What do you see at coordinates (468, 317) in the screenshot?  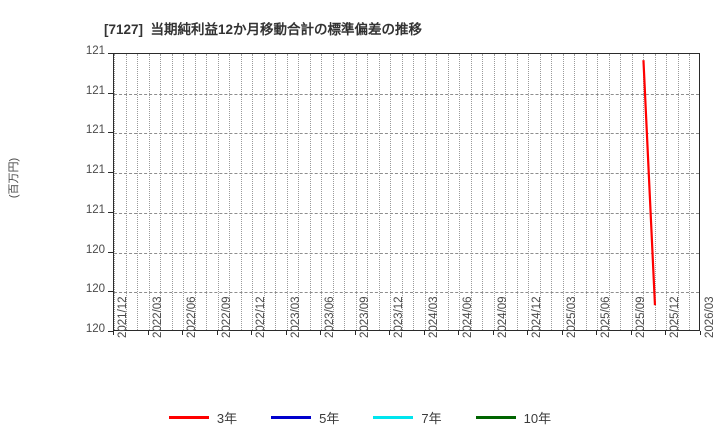 I see `x-axis-tick-label: 2024/06` at bounding box center [468, 317].